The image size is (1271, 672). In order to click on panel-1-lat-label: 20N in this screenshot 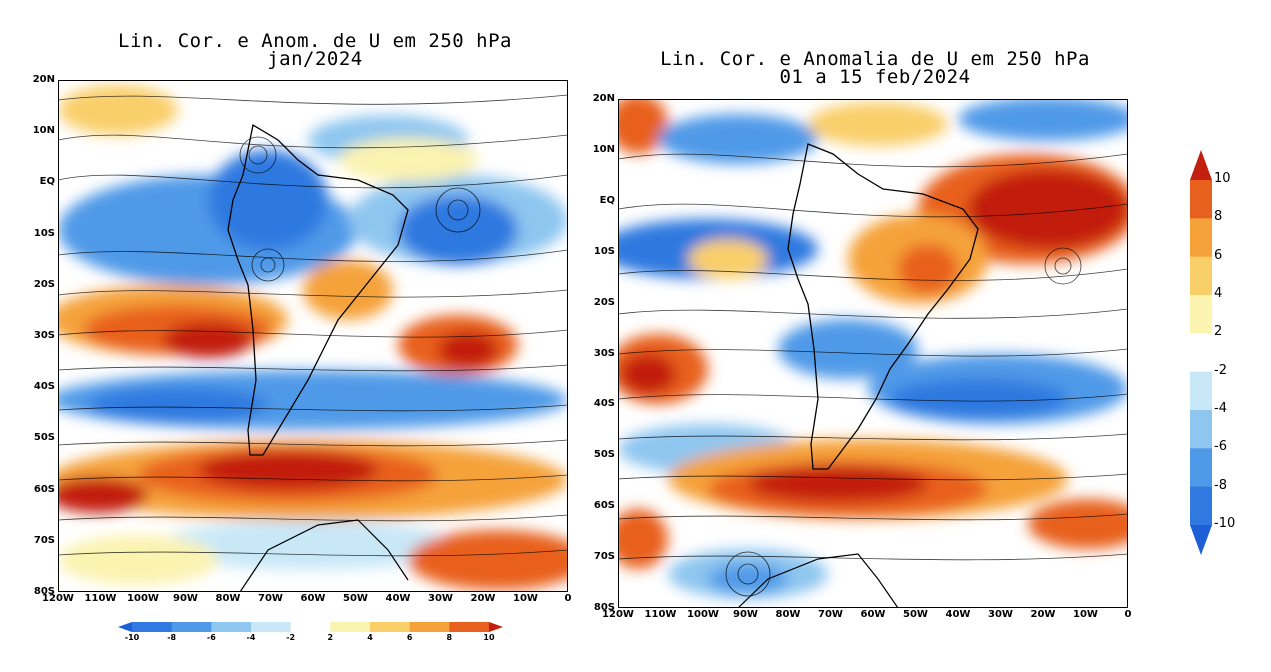, I will do `click(43, 79)`.